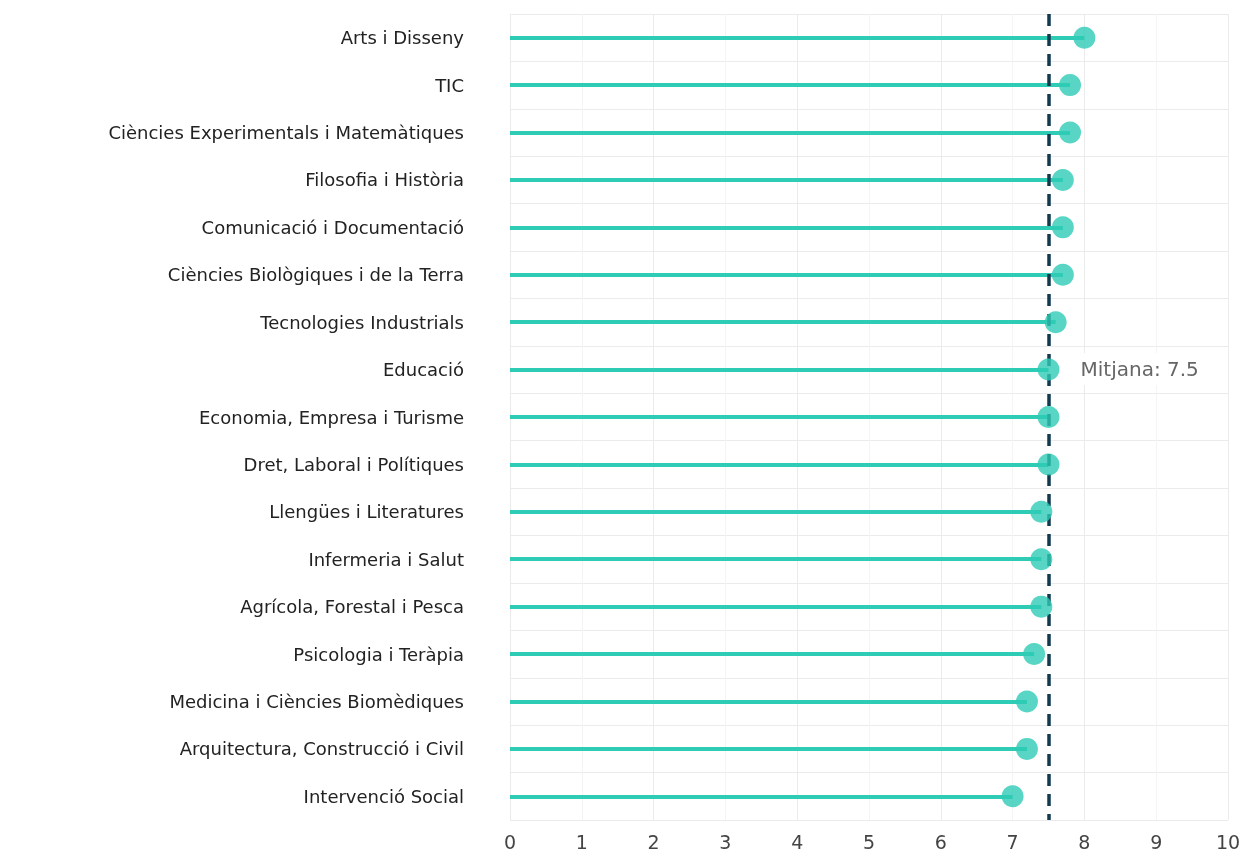 This screenshot has height=868, width=1250. Describe the element at coordinates (725, 841) in the screenshot. I see `x-tick-label: 3` at that location.